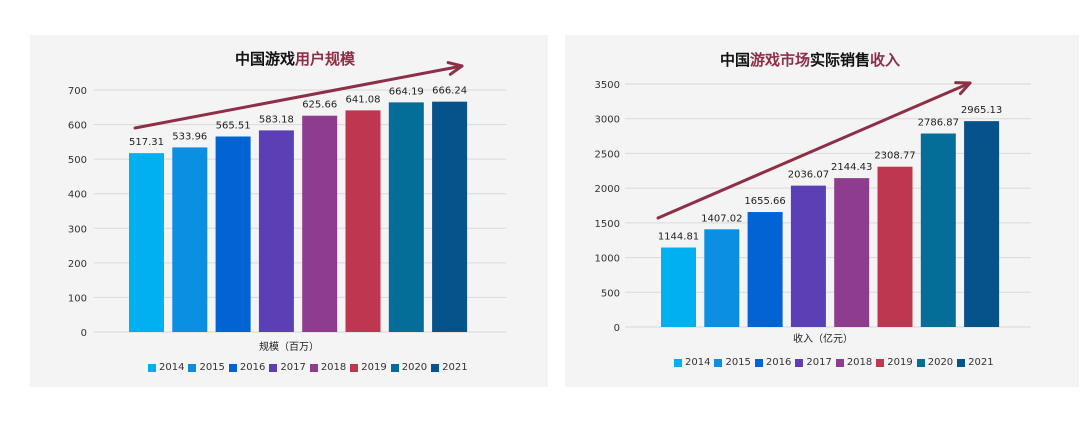  Describe the element at coordinates (808, 256) in the screenshot. I see `revenue-bar-2017` at that location.